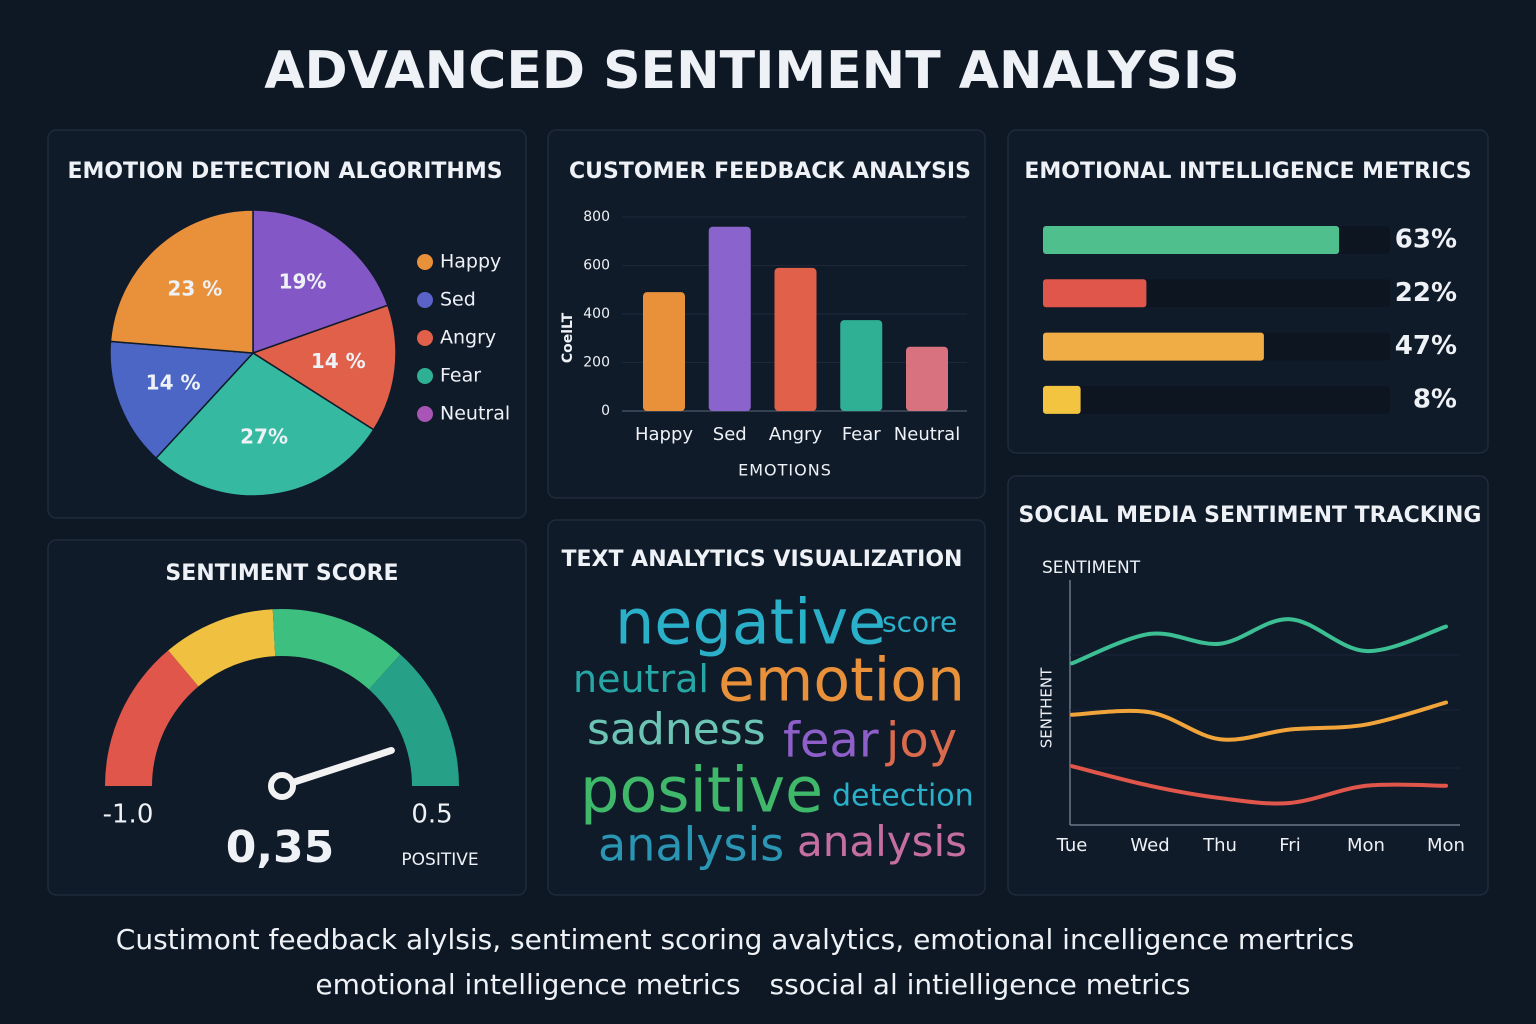 The image size is (1536, 1024). I want to click on word: emotion, so click(841, 681).